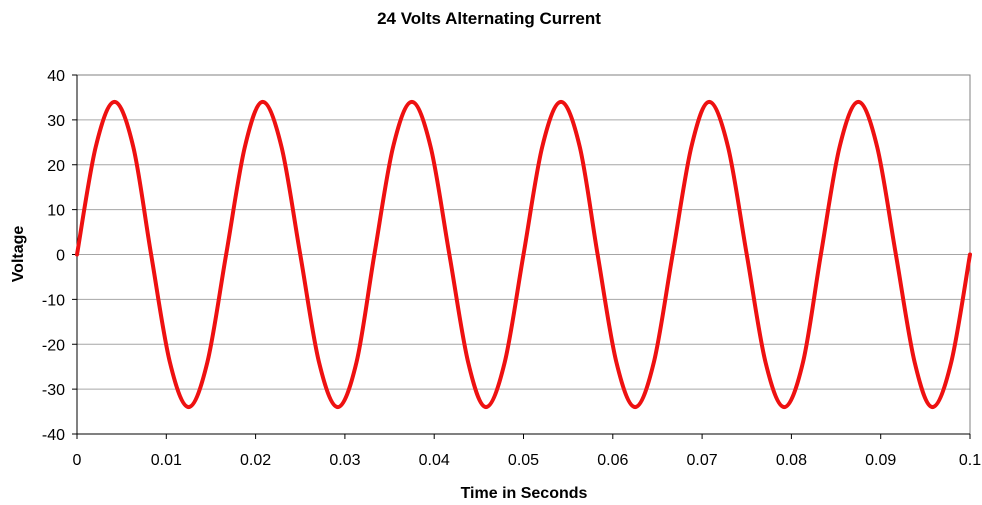  Describe the element at coordinates (489, 18) in the screenshot. I see `chart-title: 24 Volts Alternating Current` at that location.